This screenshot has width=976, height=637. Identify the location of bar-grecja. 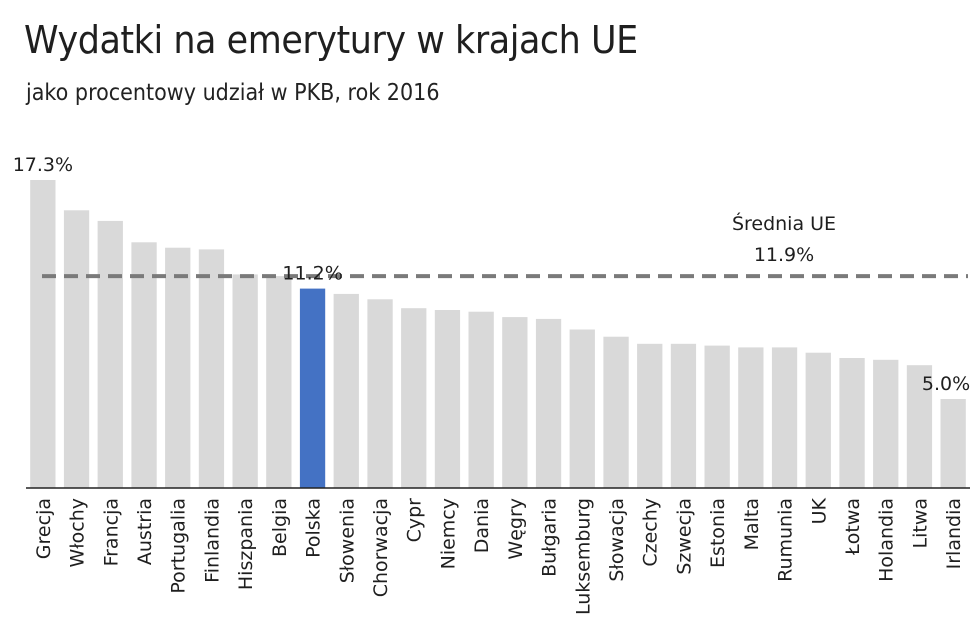
(43, 334).